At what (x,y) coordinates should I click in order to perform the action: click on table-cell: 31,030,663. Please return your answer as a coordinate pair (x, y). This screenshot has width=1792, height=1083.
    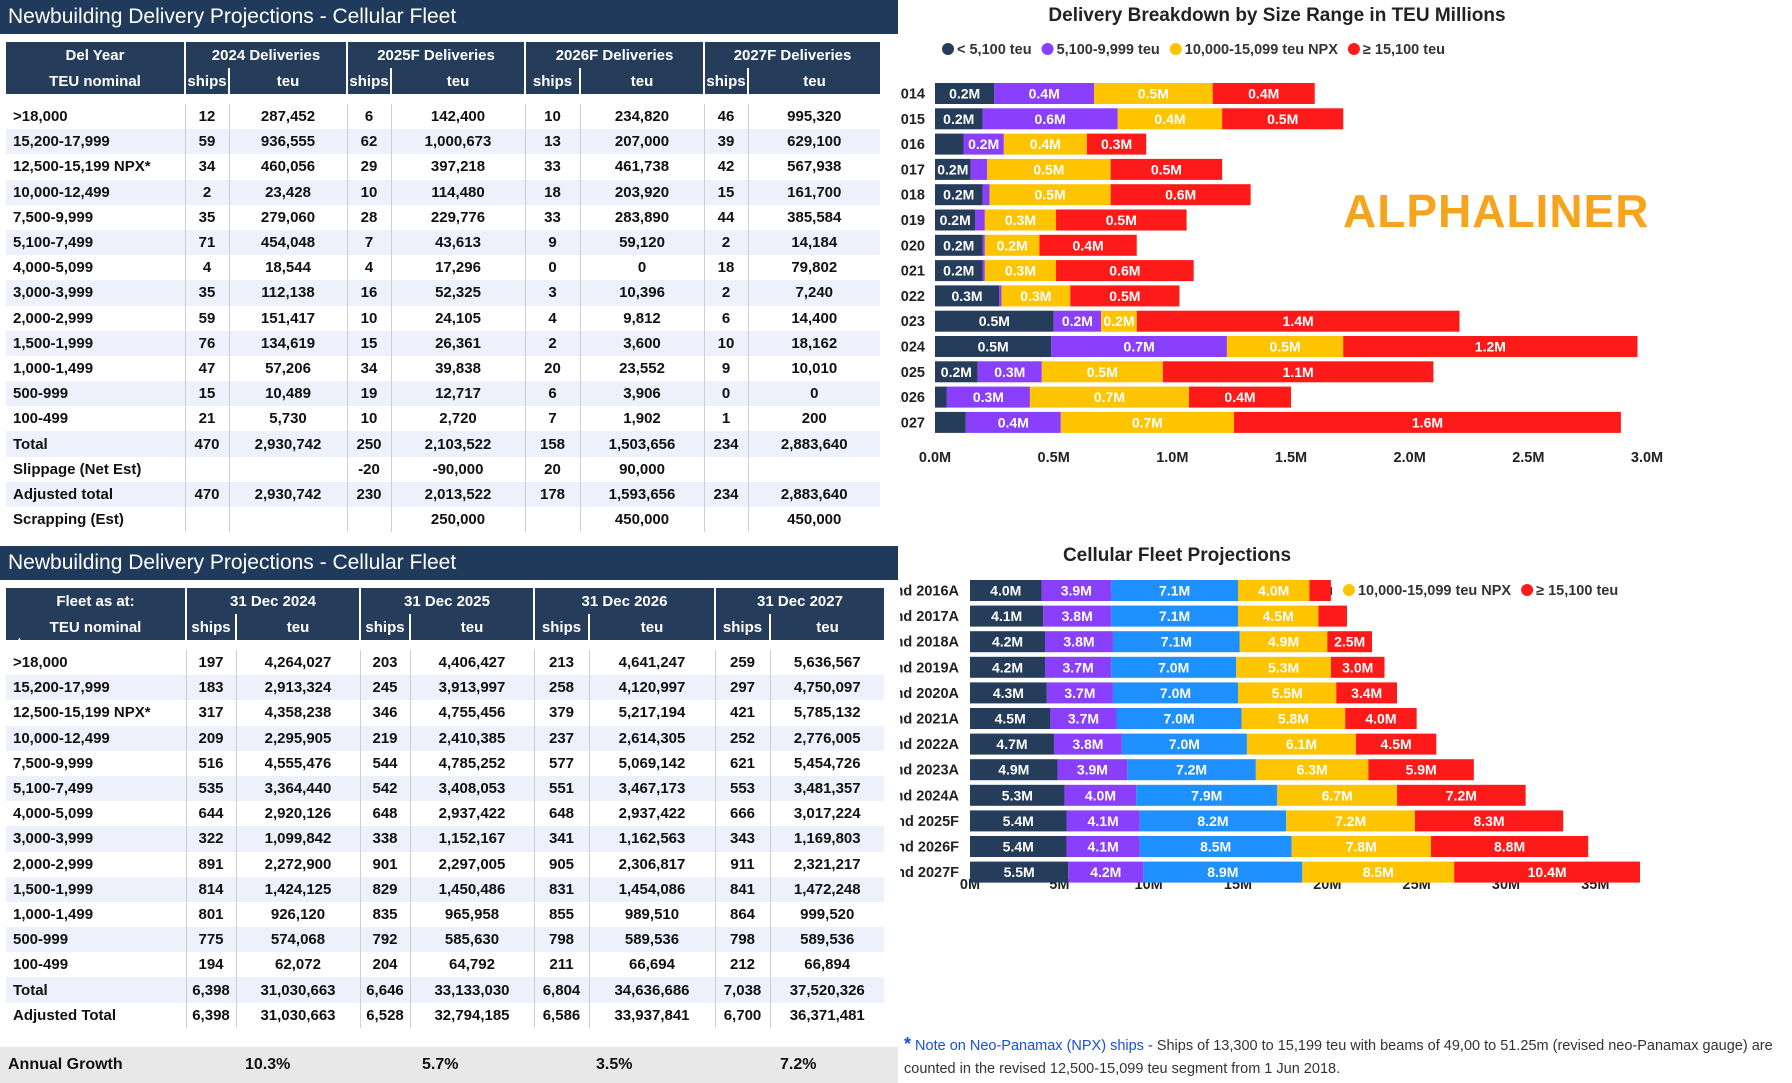
    Looking at the image, I should click on (297, 990).